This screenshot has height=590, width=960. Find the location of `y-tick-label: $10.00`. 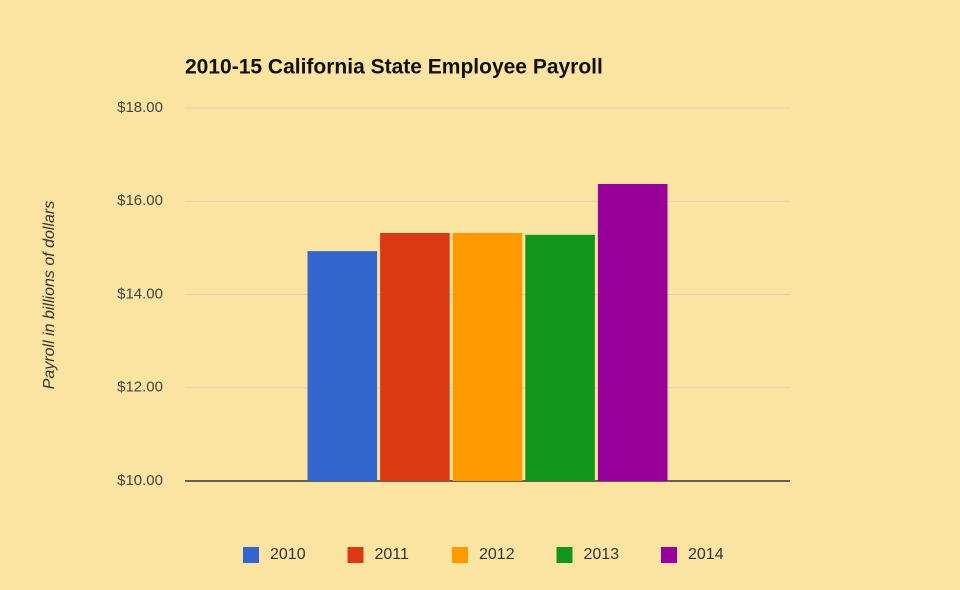

y-tick-label: $10.00 is located at coordinates (140, 480).